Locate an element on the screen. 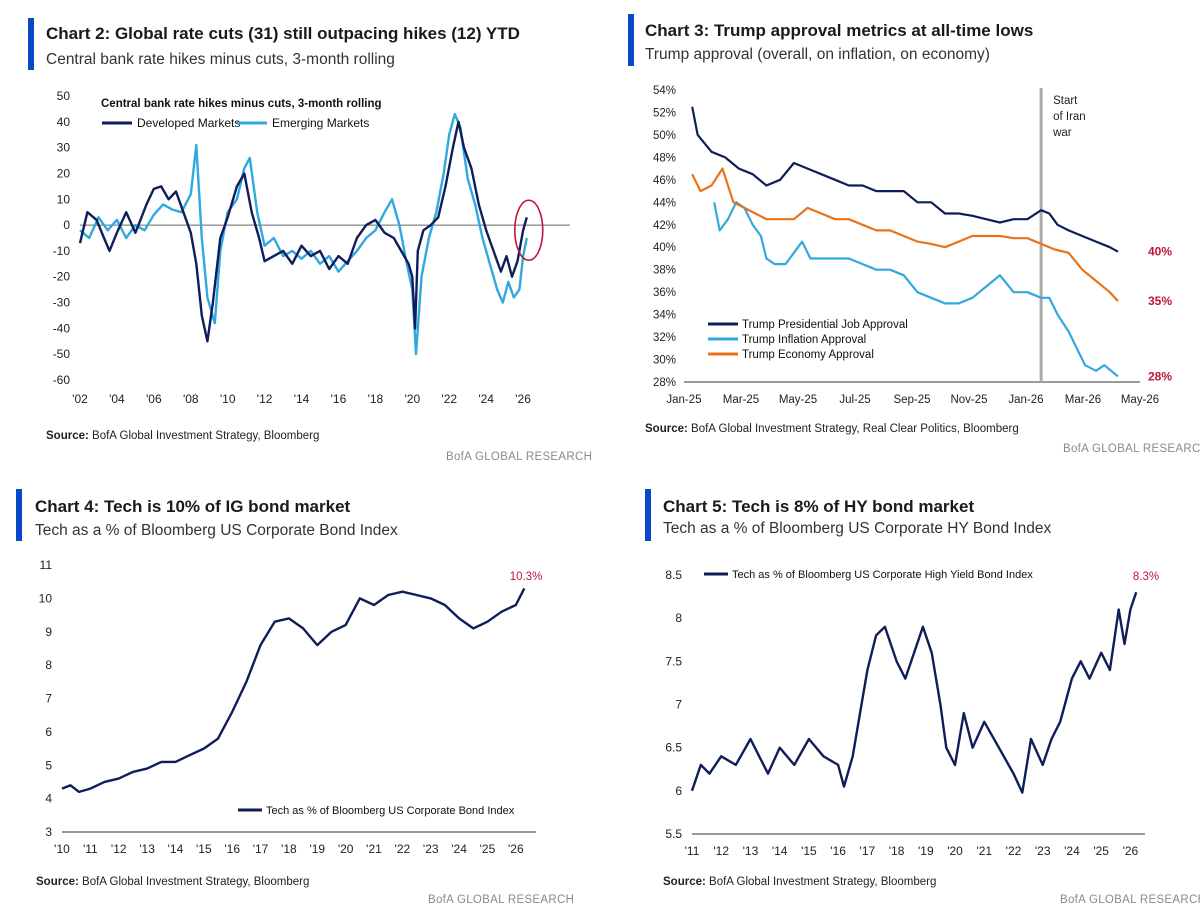 The width and height of the screenshot is (1200, 922). chart-2-y-tick-0: 50 is located at coordinates (64, 96).